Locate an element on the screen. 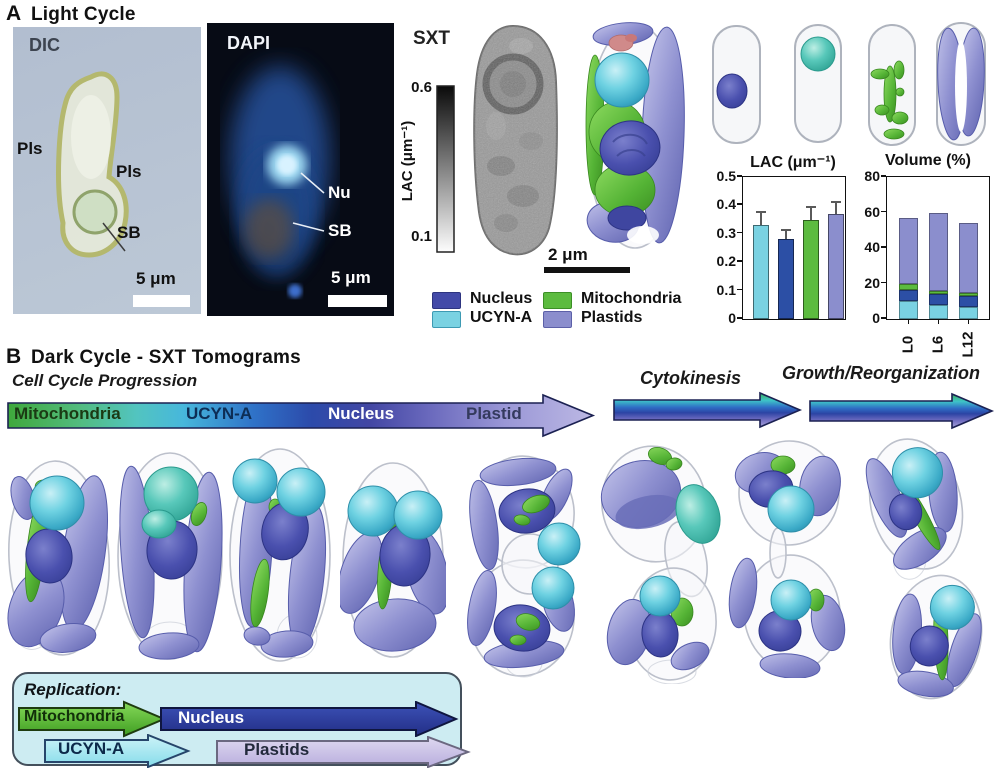  progression-ucyna-label: UCYN-A is located at coordinates (219, 413).